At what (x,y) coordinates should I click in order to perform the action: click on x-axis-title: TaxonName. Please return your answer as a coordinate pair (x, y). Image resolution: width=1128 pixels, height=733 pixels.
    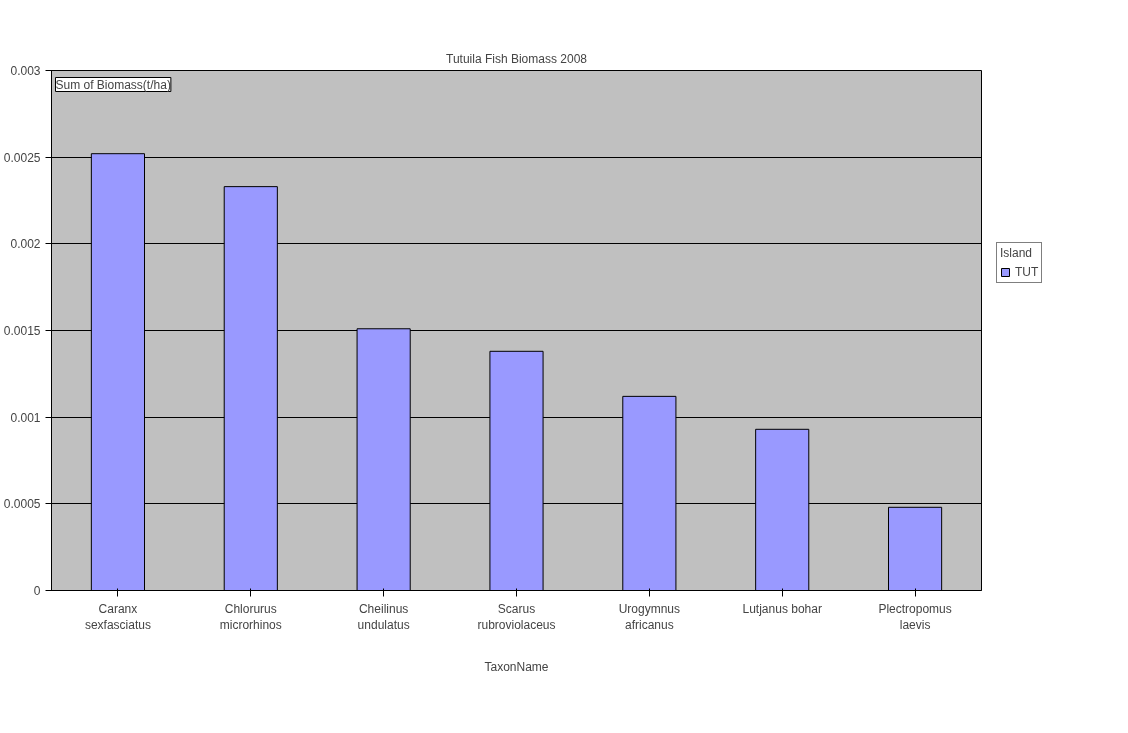
    Looking at the image, I should click on (516, 667).